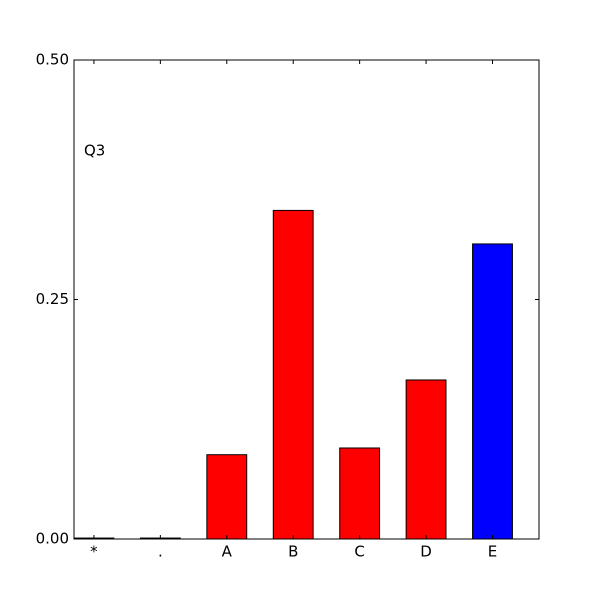 The height and width of the screenshot is (600, 600). I want to click on x-tick-label: C, so click(359, 552).